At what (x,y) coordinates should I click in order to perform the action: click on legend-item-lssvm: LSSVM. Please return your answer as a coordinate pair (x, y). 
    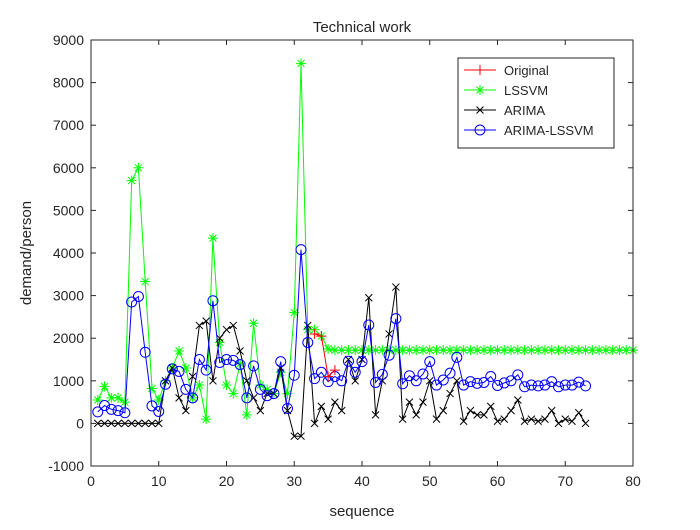
    Looking at the image, I should click on (506, 90).